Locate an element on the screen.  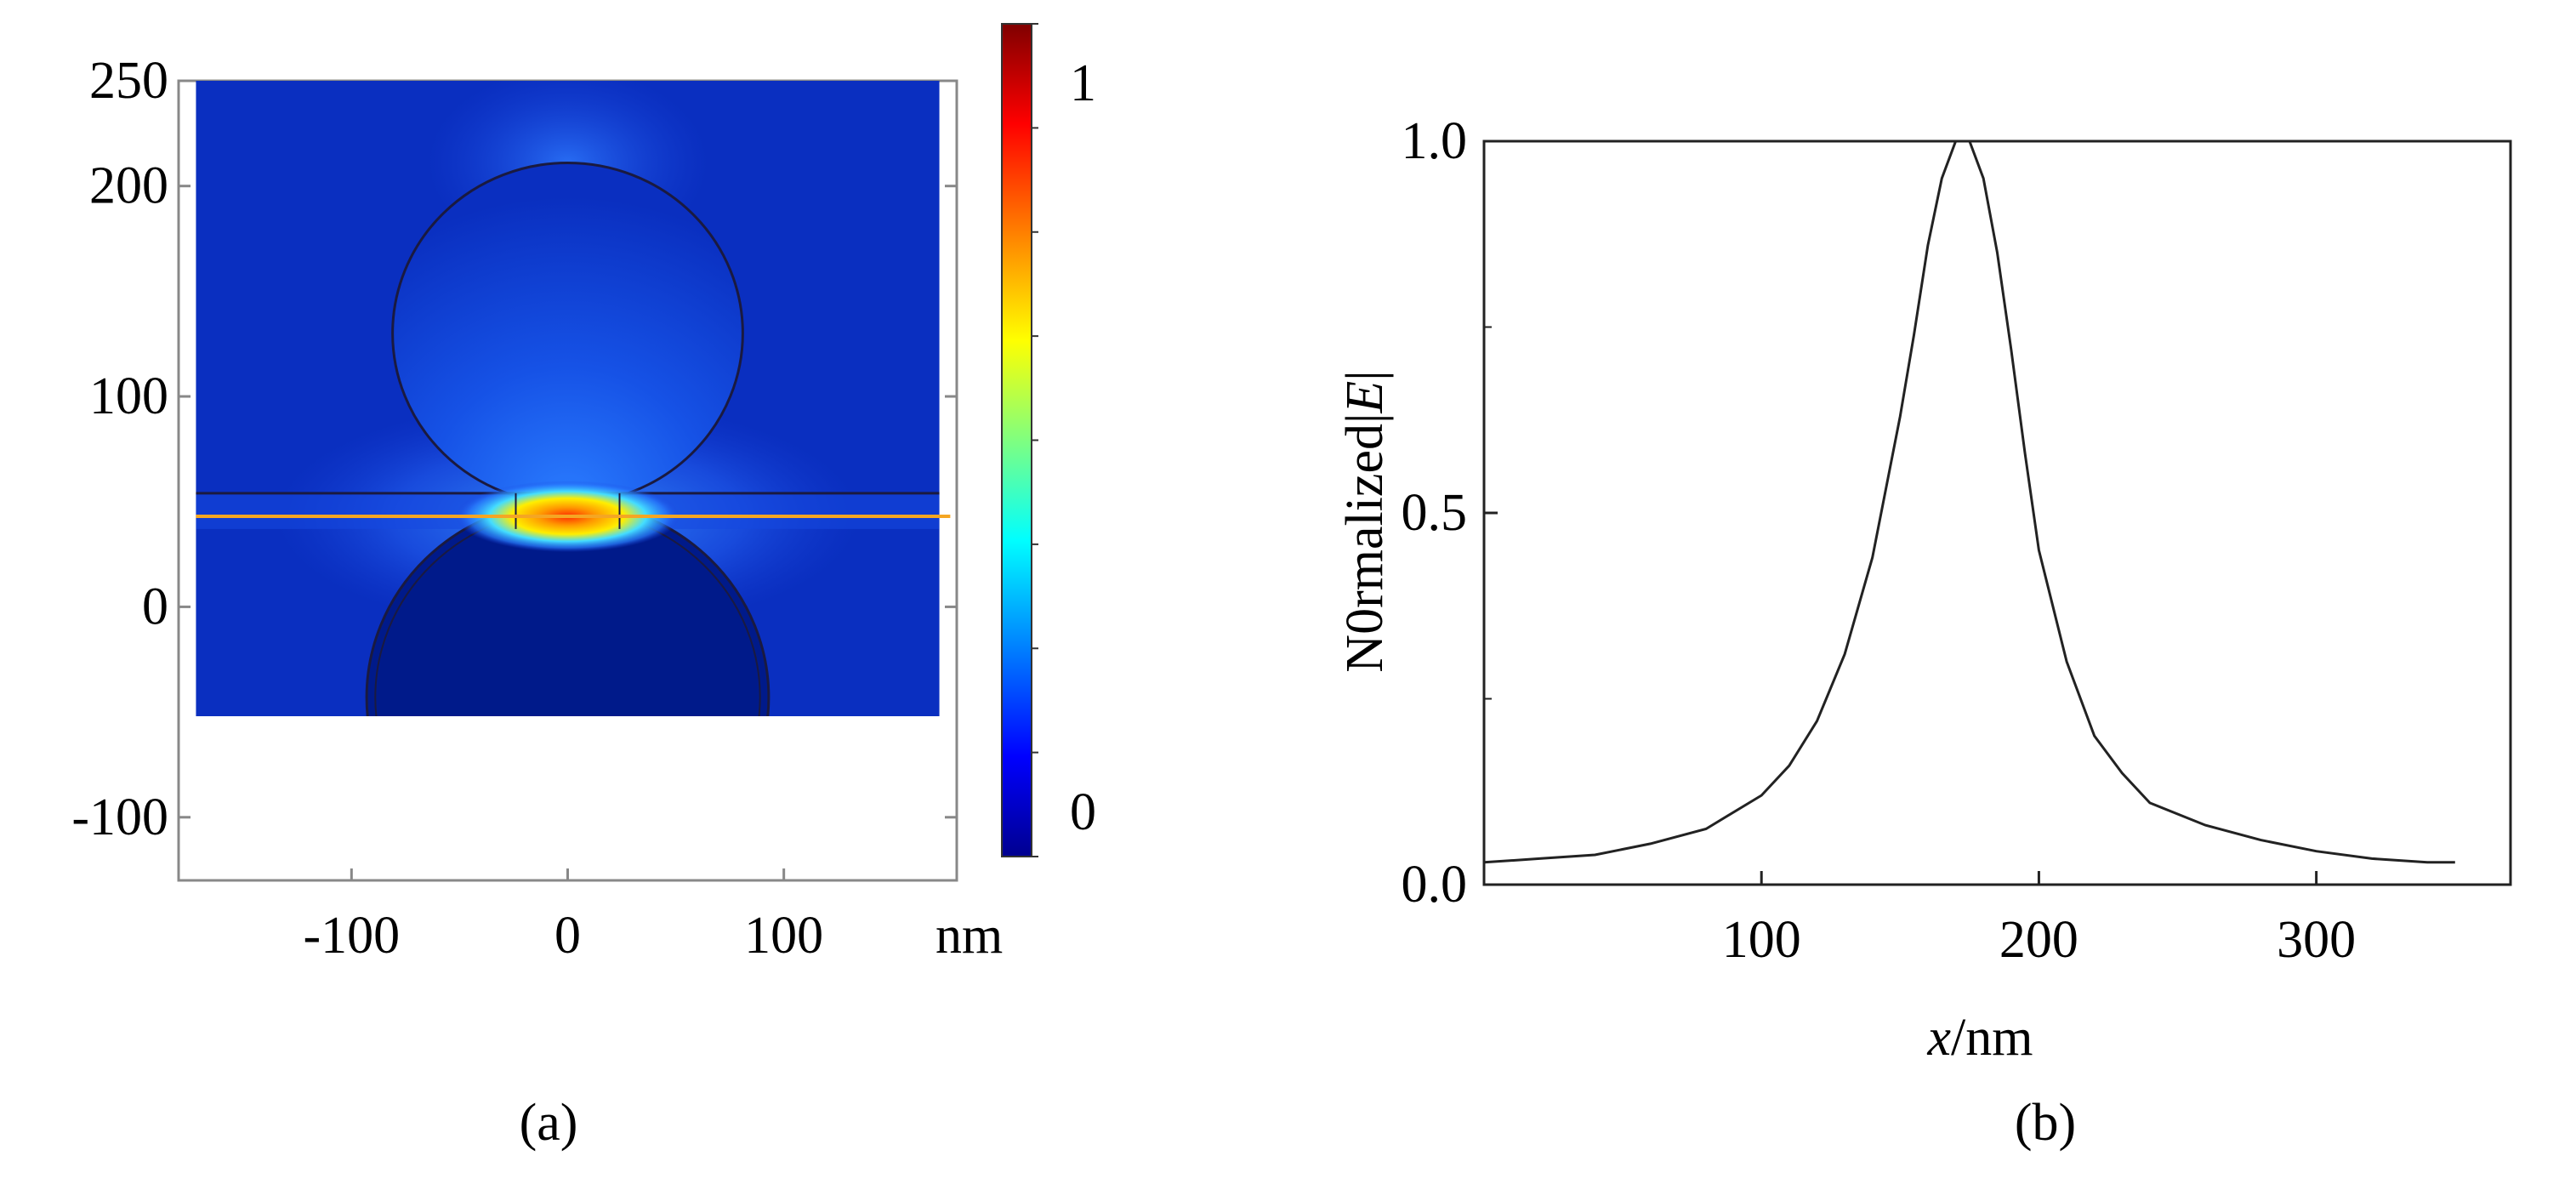
x-tick-label-2: 100 is located at coordinates (783, 936).